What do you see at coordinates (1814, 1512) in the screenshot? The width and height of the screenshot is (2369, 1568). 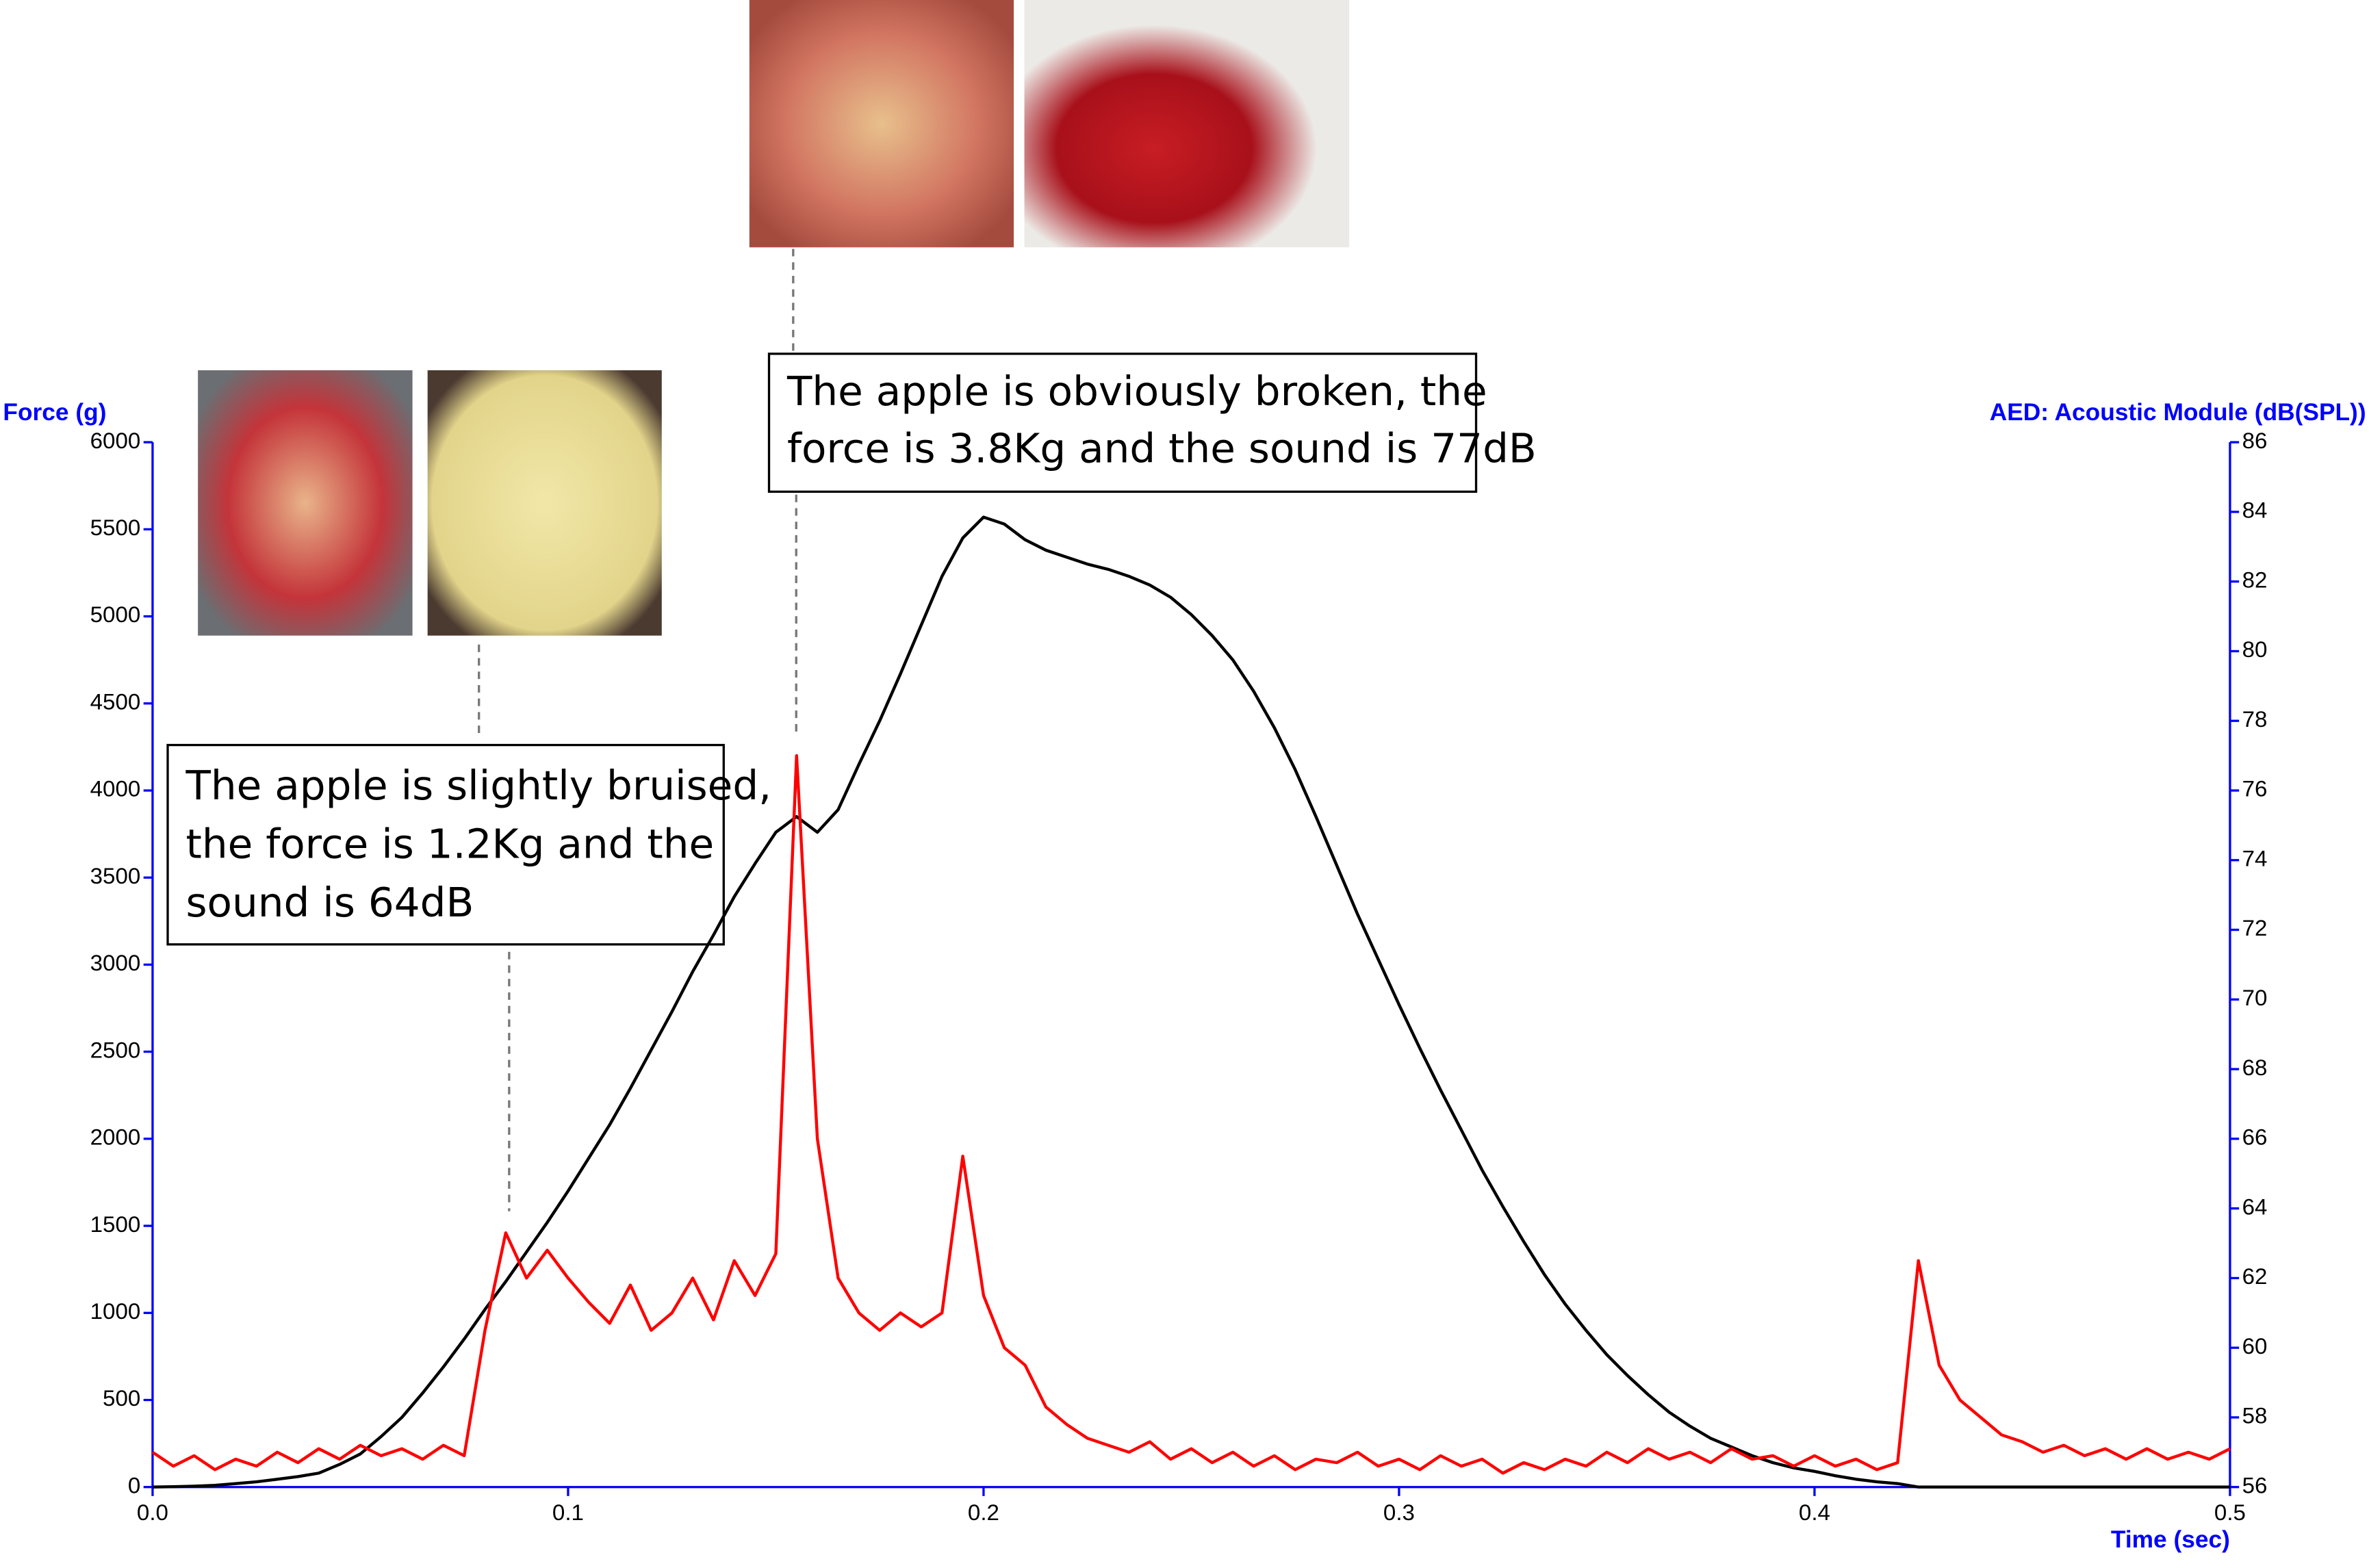 I see `x-tick-label: 0.4` at bounding box center [1814, 1512].